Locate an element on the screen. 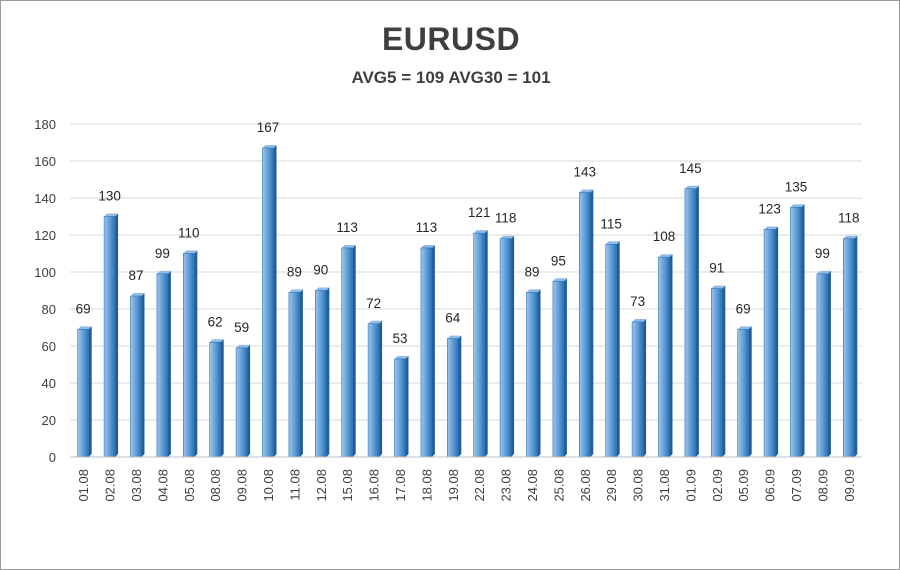 The width and height of the screenshot is (900, 570). data-label: 73 is located at coordinates (637, 301).